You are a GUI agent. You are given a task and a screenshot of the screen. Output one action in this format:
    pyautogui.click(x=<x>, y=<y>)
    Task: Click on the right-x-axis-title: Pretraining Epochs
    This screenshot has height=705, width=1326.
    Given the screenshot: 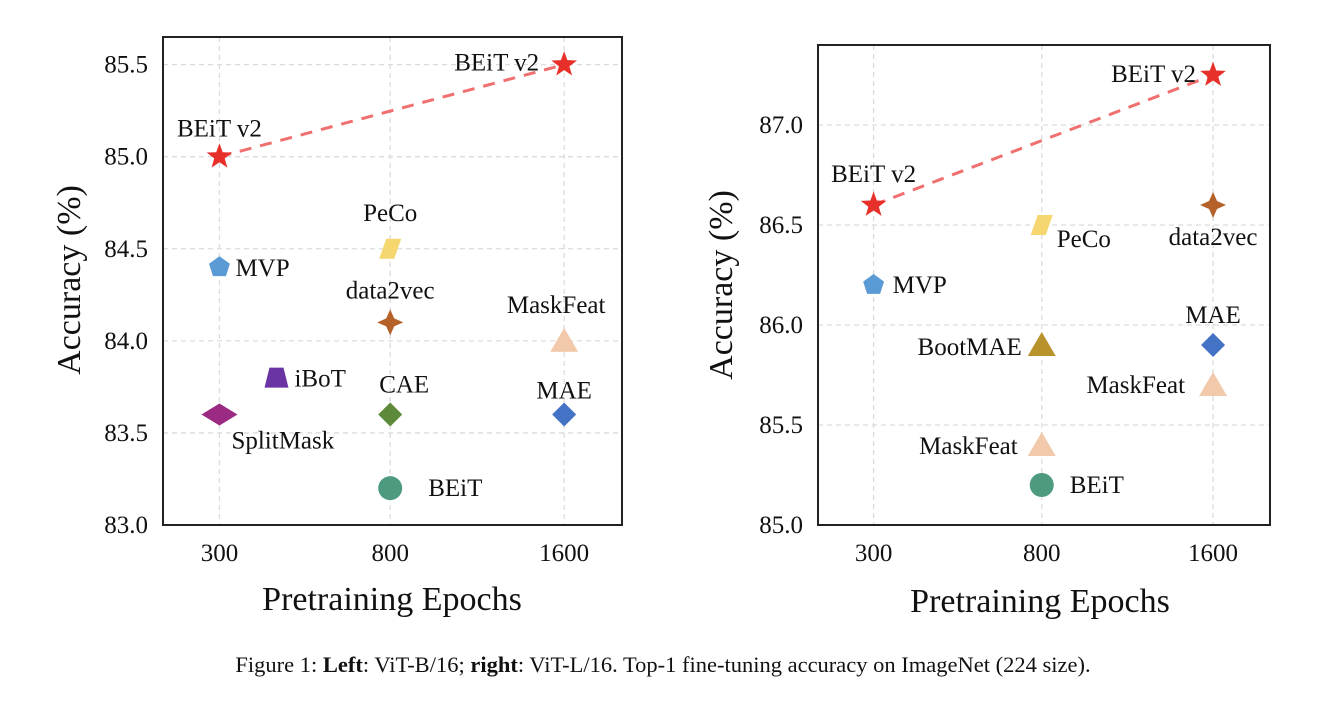 What is the action you would take?
    pyautogui.click(x=1040, y=601)
    